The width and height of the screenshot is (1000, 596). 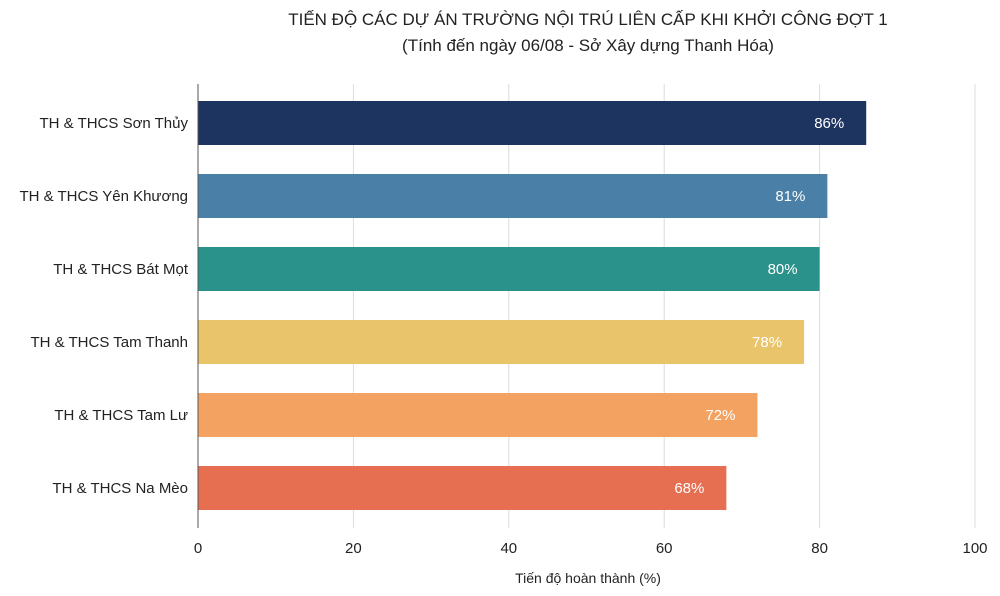 What do you see at coordinates (198, 548) in the screenshot?
I see `x-tick-label: 0` at bounding box center [198, 548].